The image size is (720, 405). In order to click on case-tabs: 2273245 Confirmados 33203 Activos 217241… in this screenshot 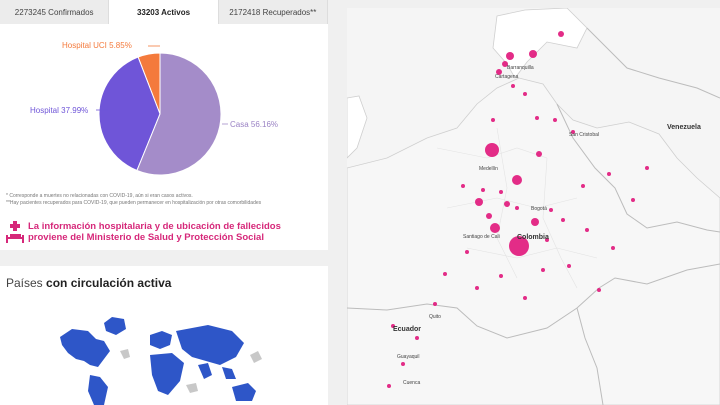, I will do `click(164, 12)`.